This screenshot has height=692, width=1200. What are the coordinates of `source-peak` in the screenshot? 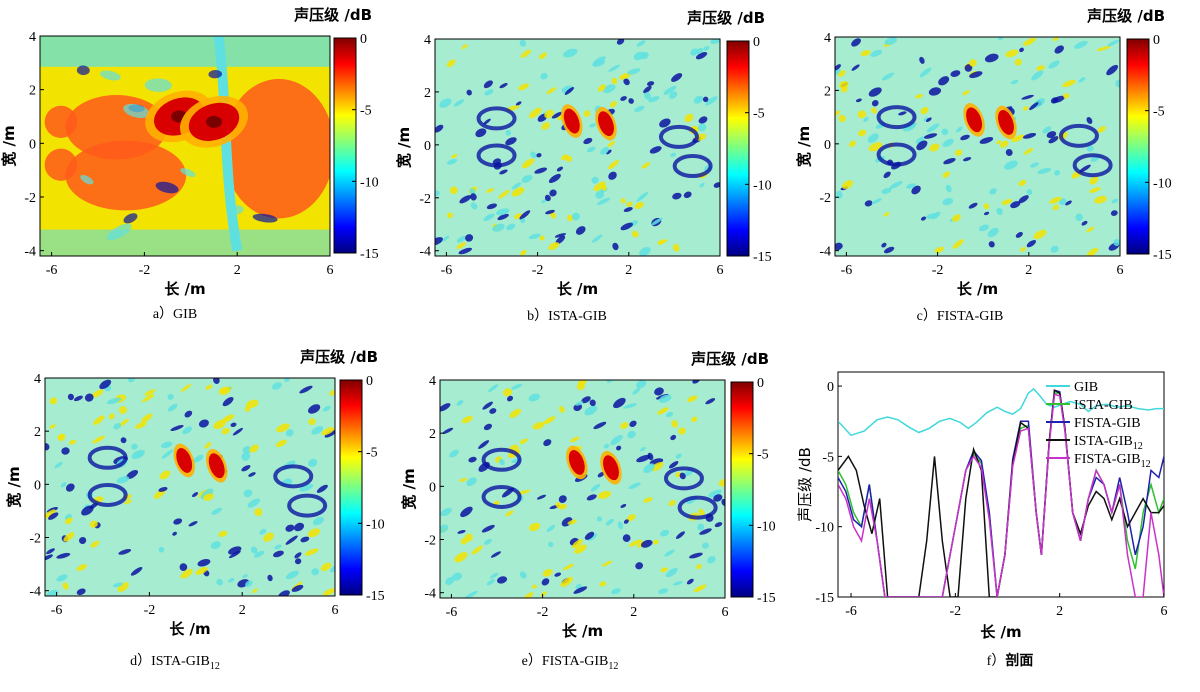 It's located at (606, 124).